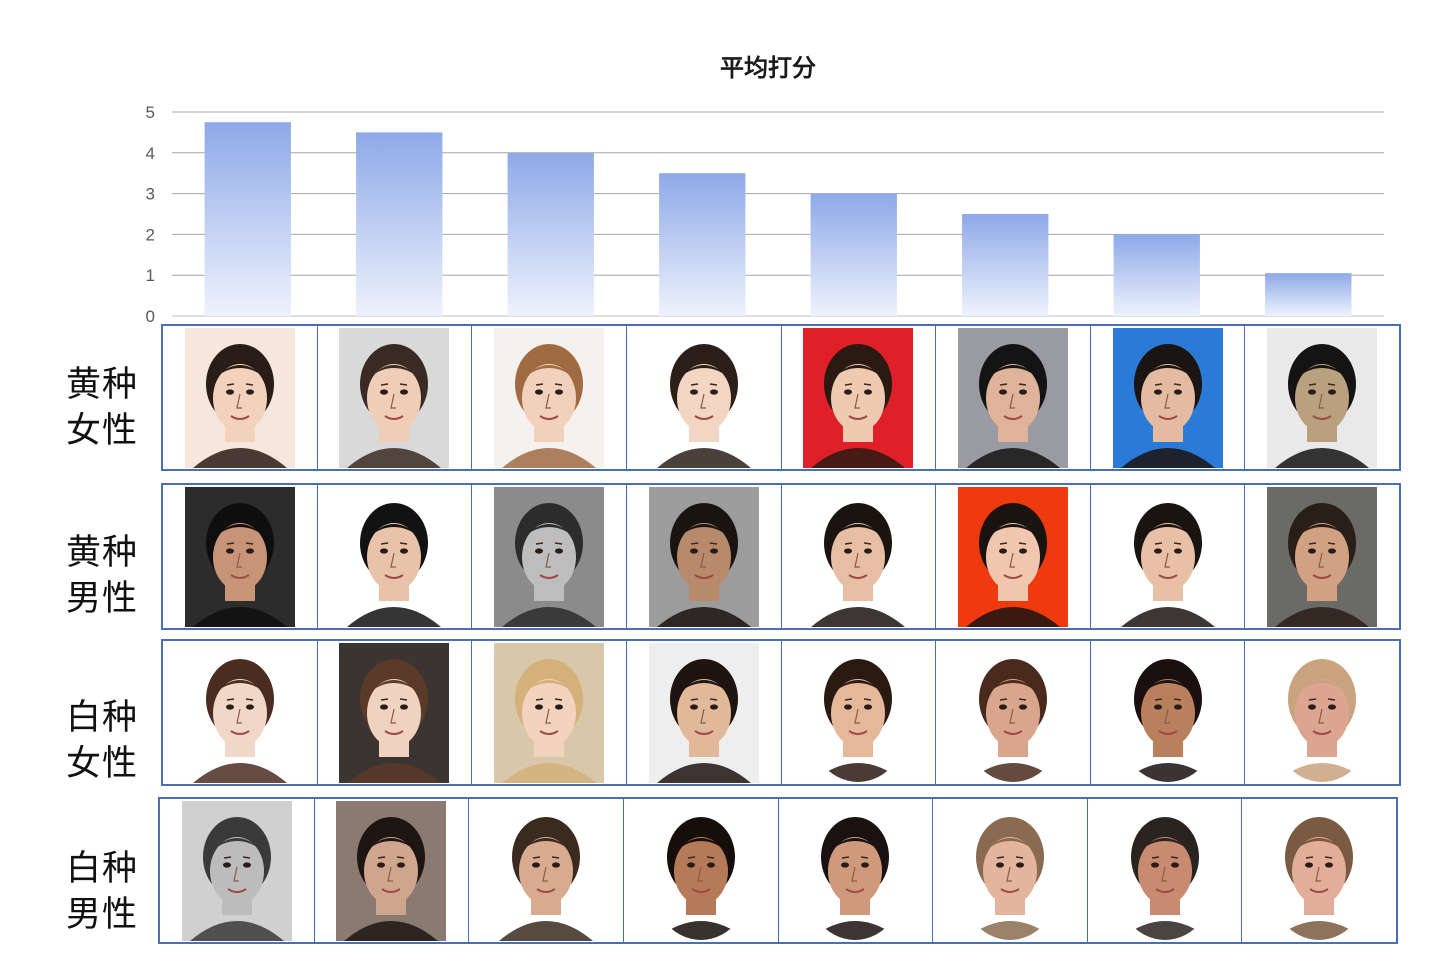 The width and height of the screenshot is (1443, 970). What do you see at coordinates (150, 316) in the screenshot?
I see `y-tick-label: 0` at bounding box center [150, 316].